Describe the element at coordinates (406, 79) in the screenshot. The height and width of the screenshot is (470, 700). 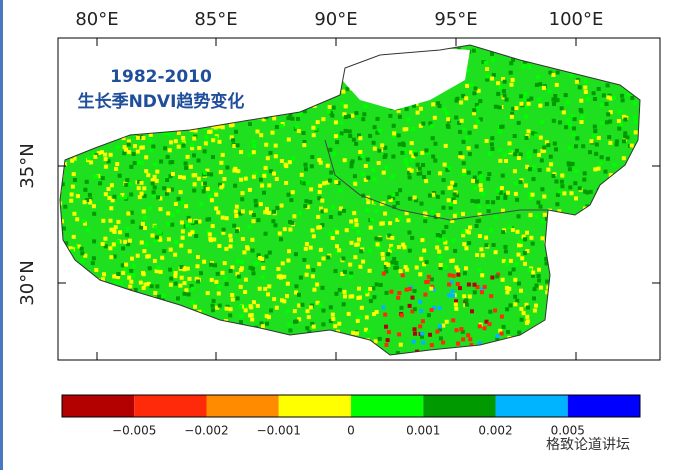
I see `no-data-area` at that location.